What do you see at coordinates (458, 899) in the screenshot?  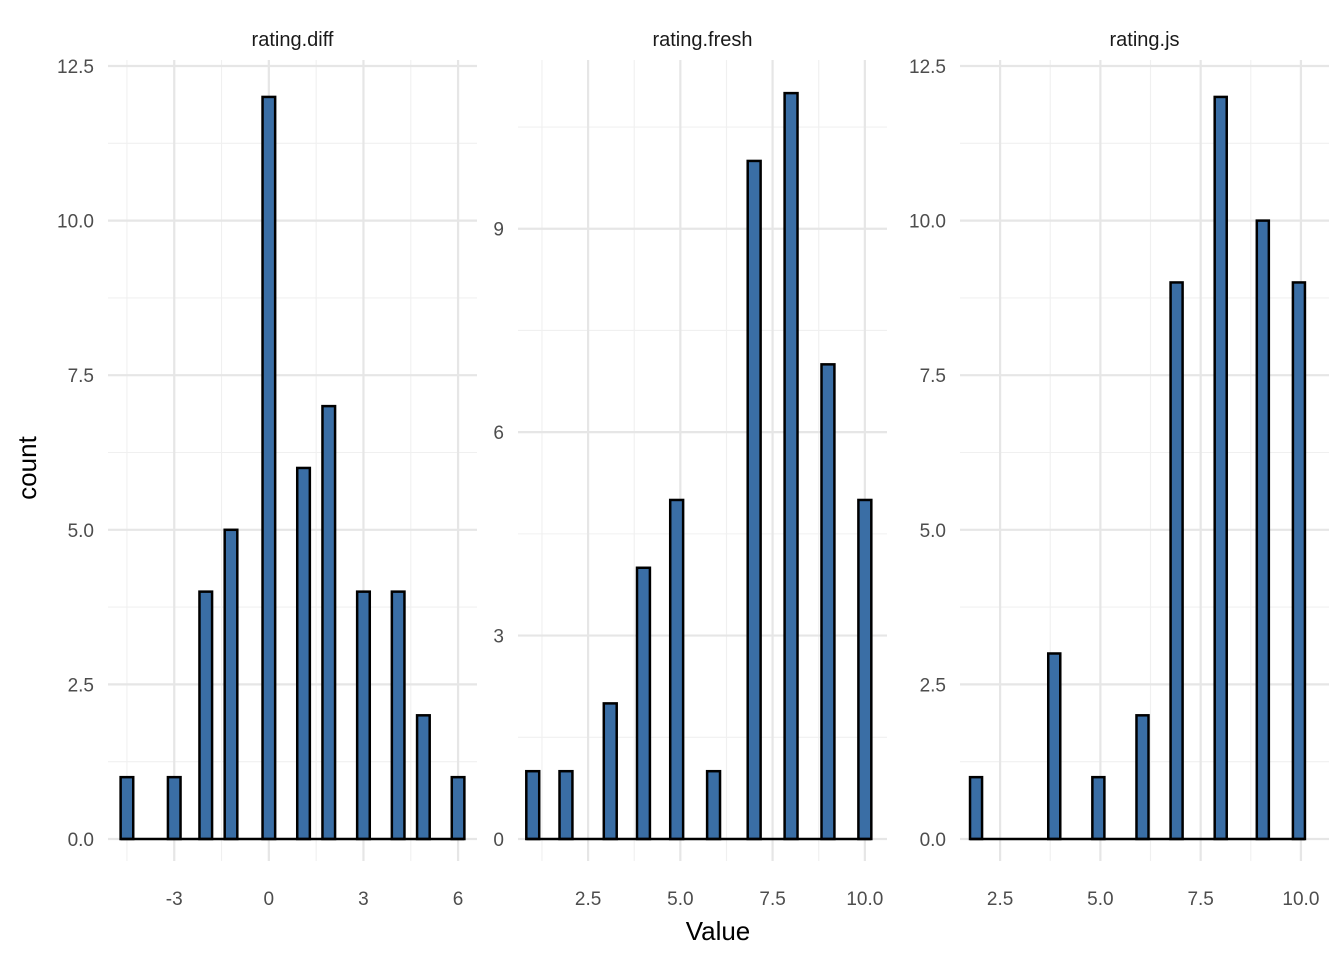 I see `x-tick-label: 6` at bounding box center [458, 899].